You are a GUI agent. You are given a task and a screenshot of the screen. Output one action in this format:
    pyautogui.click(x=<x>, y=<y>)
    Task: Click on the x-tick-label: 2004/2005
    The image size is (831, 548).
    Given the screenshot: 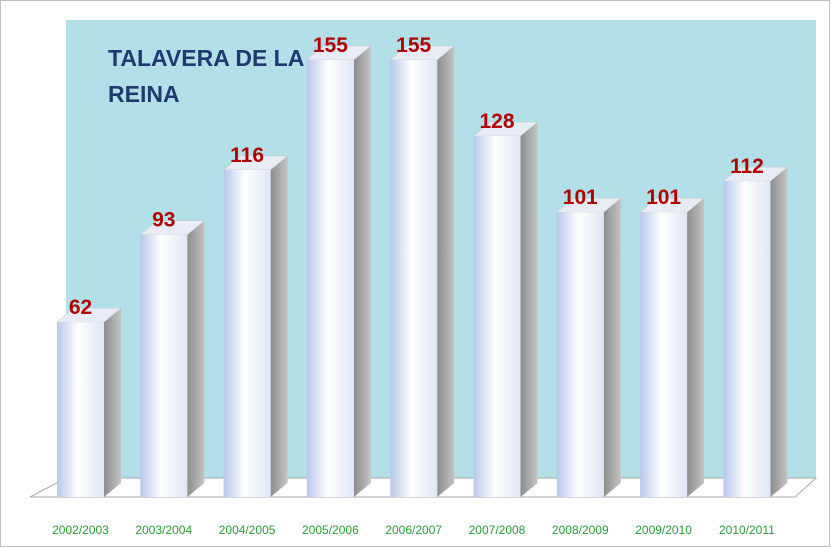 What is the action you would take?
    pyautogui.click(x=247, y=530)
    